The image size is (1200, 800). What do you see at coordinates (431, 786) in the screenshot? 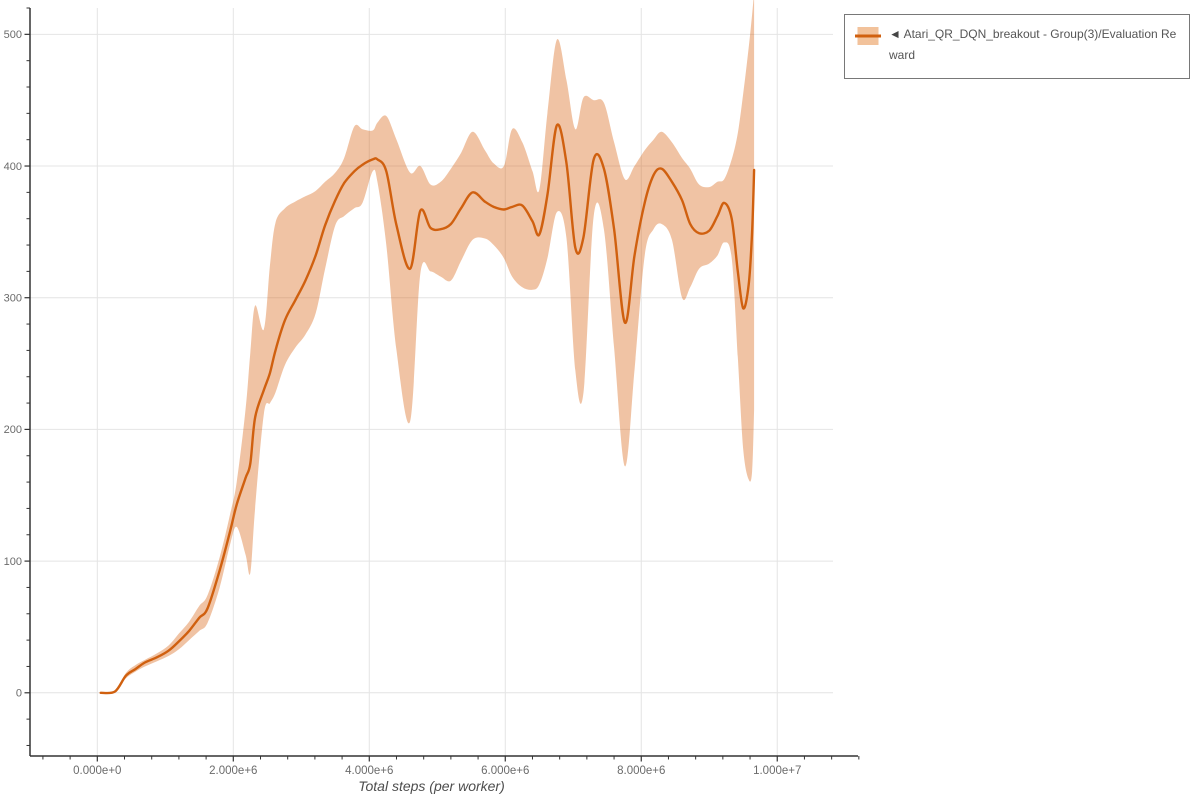
I see `x-axis-title: Total steps (per worker)` at bounding box center [431, 786].